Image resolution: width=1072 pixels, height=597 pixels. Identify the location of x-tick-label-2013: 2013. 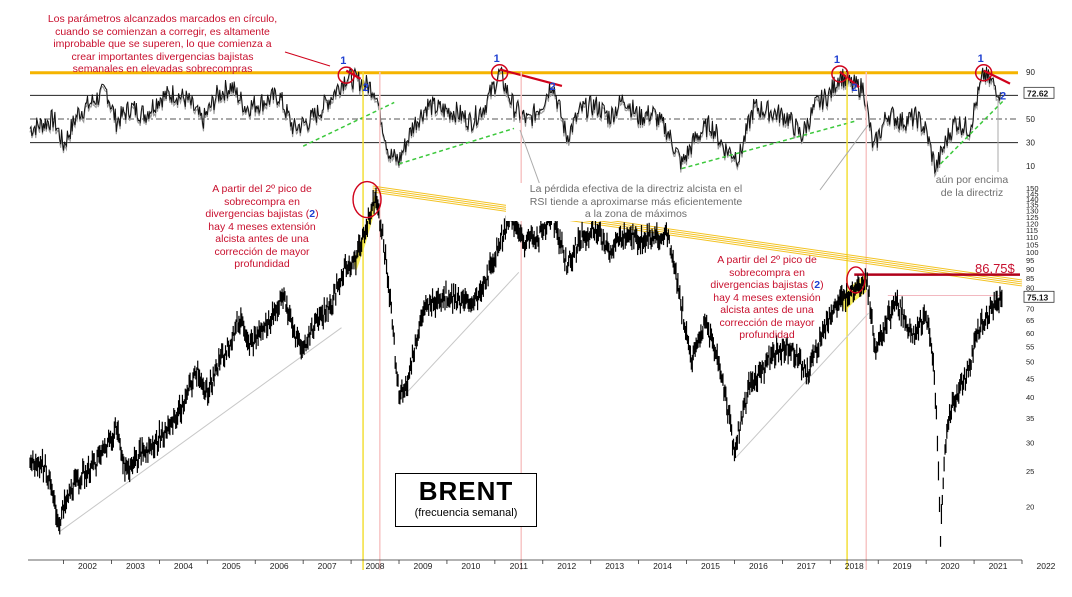
(614, 566).